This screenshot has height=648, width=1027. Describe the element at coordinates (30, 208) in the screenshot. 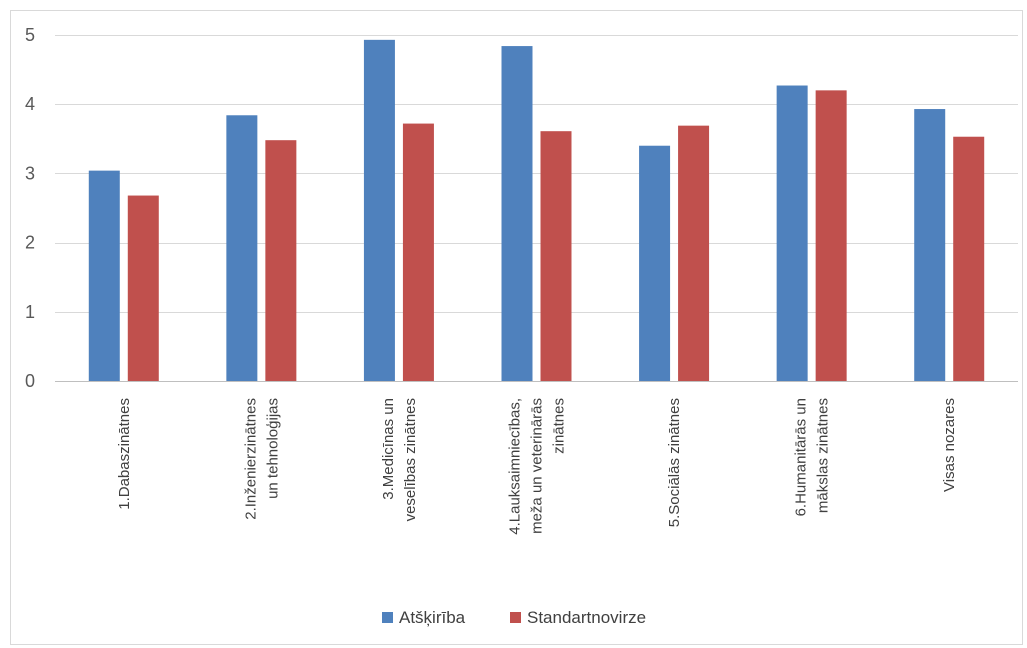

I see `y-axis-ticks: 0 1 2 3 4 5` at that location.